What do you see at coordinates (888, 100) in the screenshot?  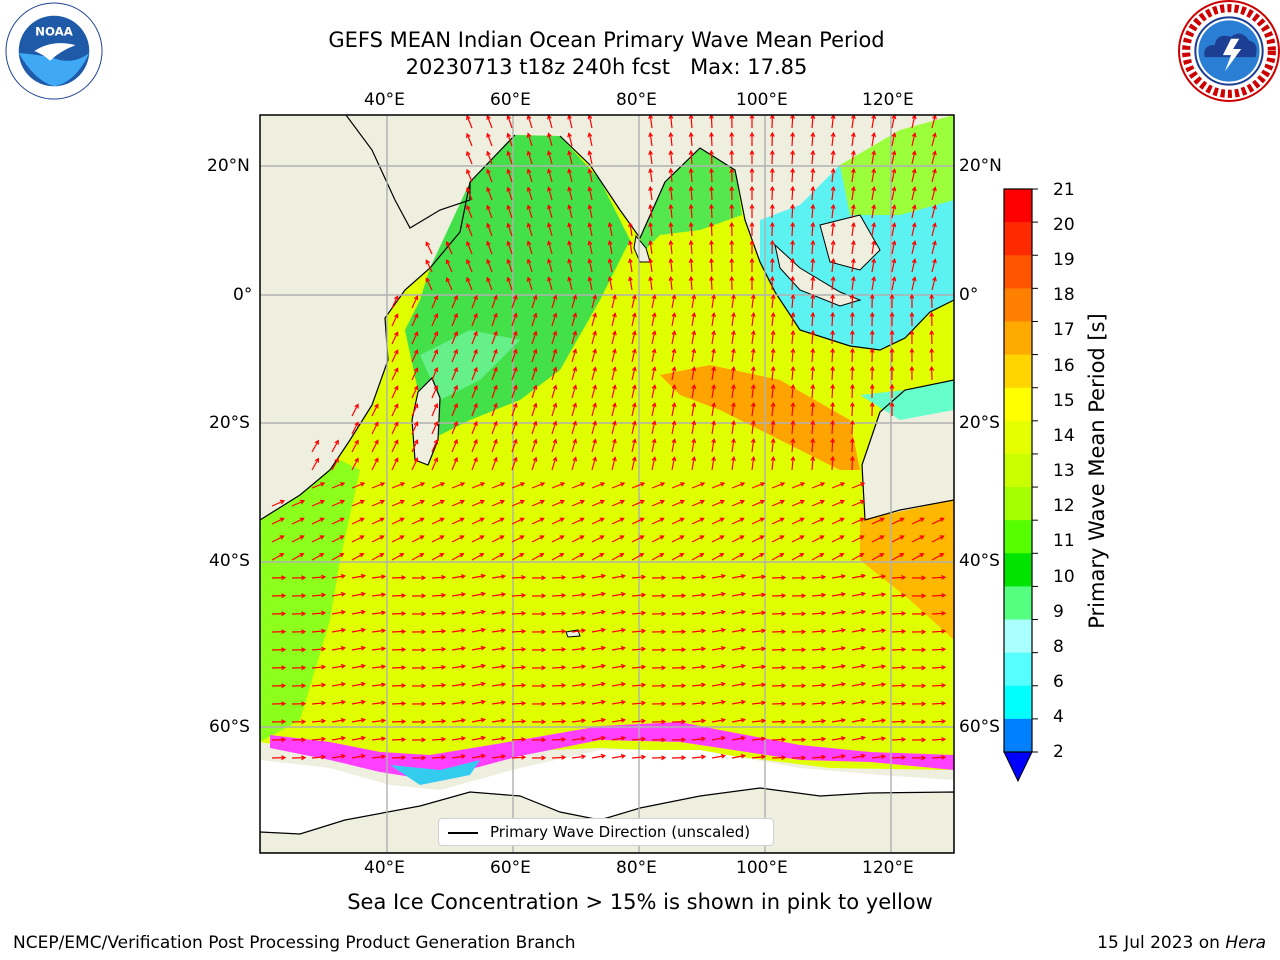 I see `lon-tick-top-120e: 120°E` at bounding box center [888, 100].